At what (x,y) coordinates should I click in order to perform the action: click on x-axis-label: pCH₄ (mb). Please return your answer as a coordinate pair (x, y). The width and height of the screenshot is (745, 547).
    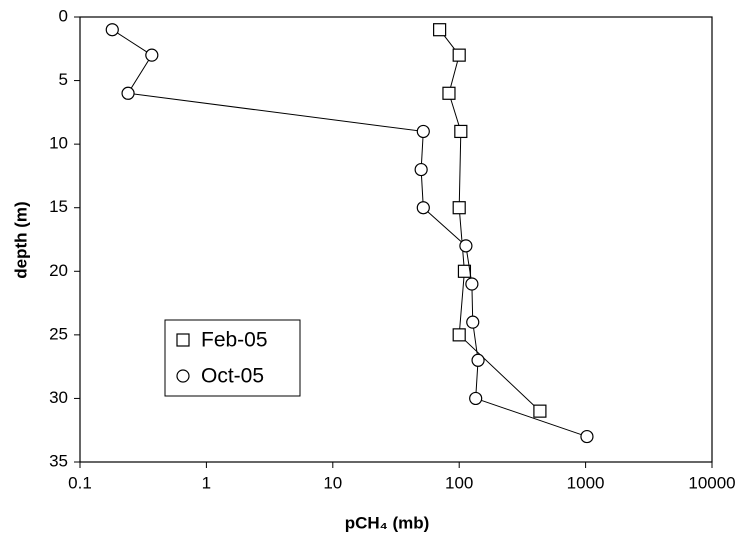
    Looking at the image, I should click on (387, 522).